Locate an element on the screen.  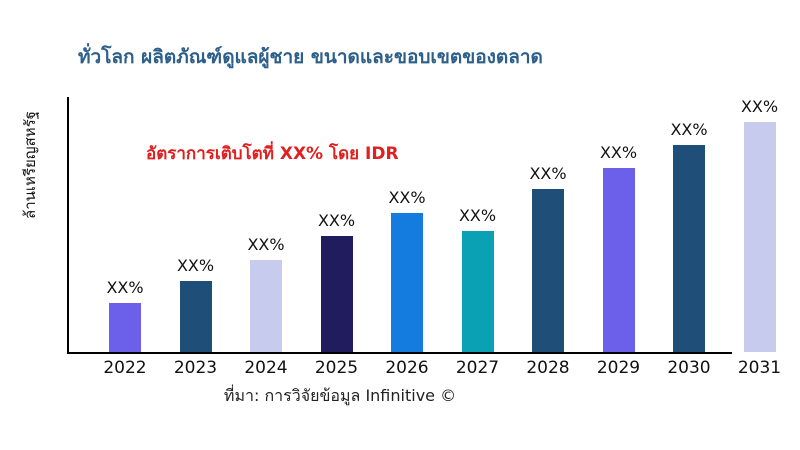
x-tick-2022: 2022 is located at coordinates (125, 368).